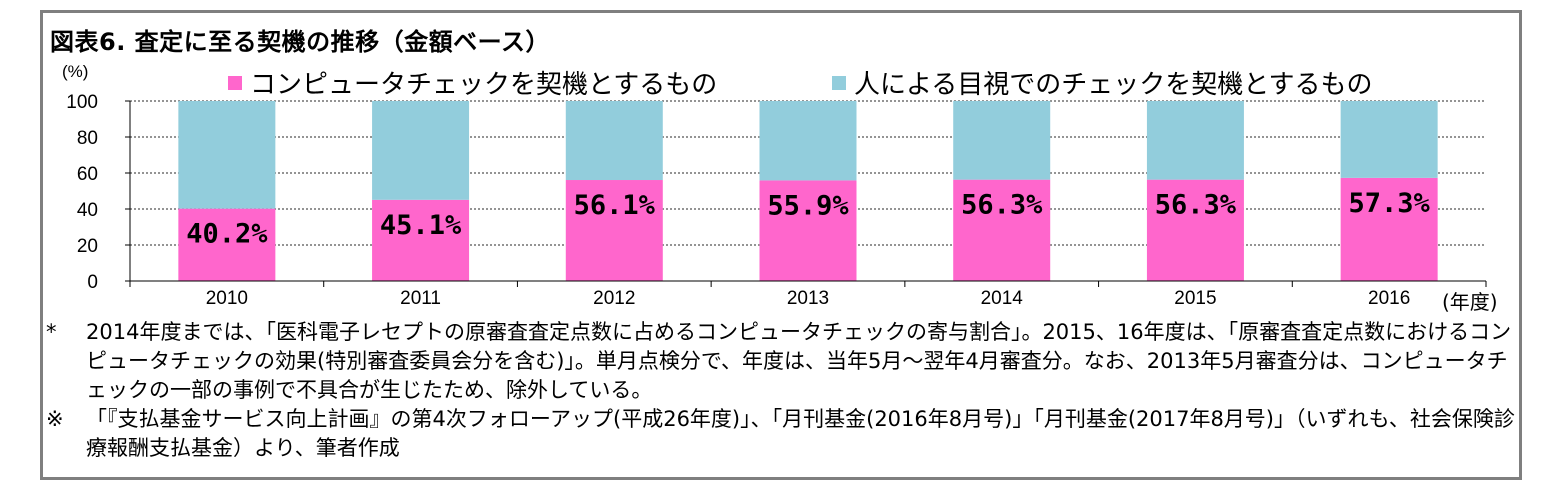 This screenshot has width=1562, height=494. I want to click on x-tick-label: 2013, so click(808, 298).